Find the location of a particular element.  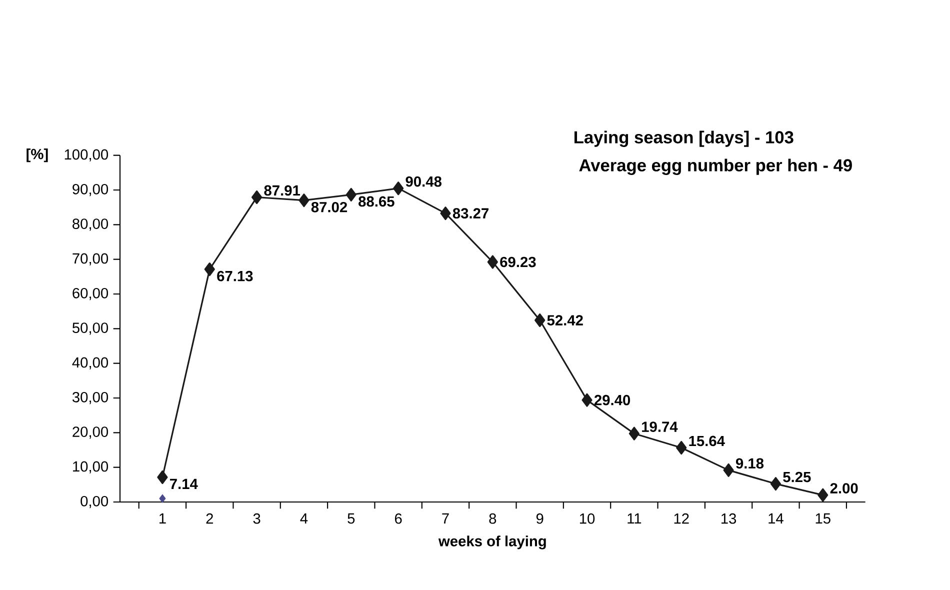

data-label: 19.74 is located at coordinates (660, 427).